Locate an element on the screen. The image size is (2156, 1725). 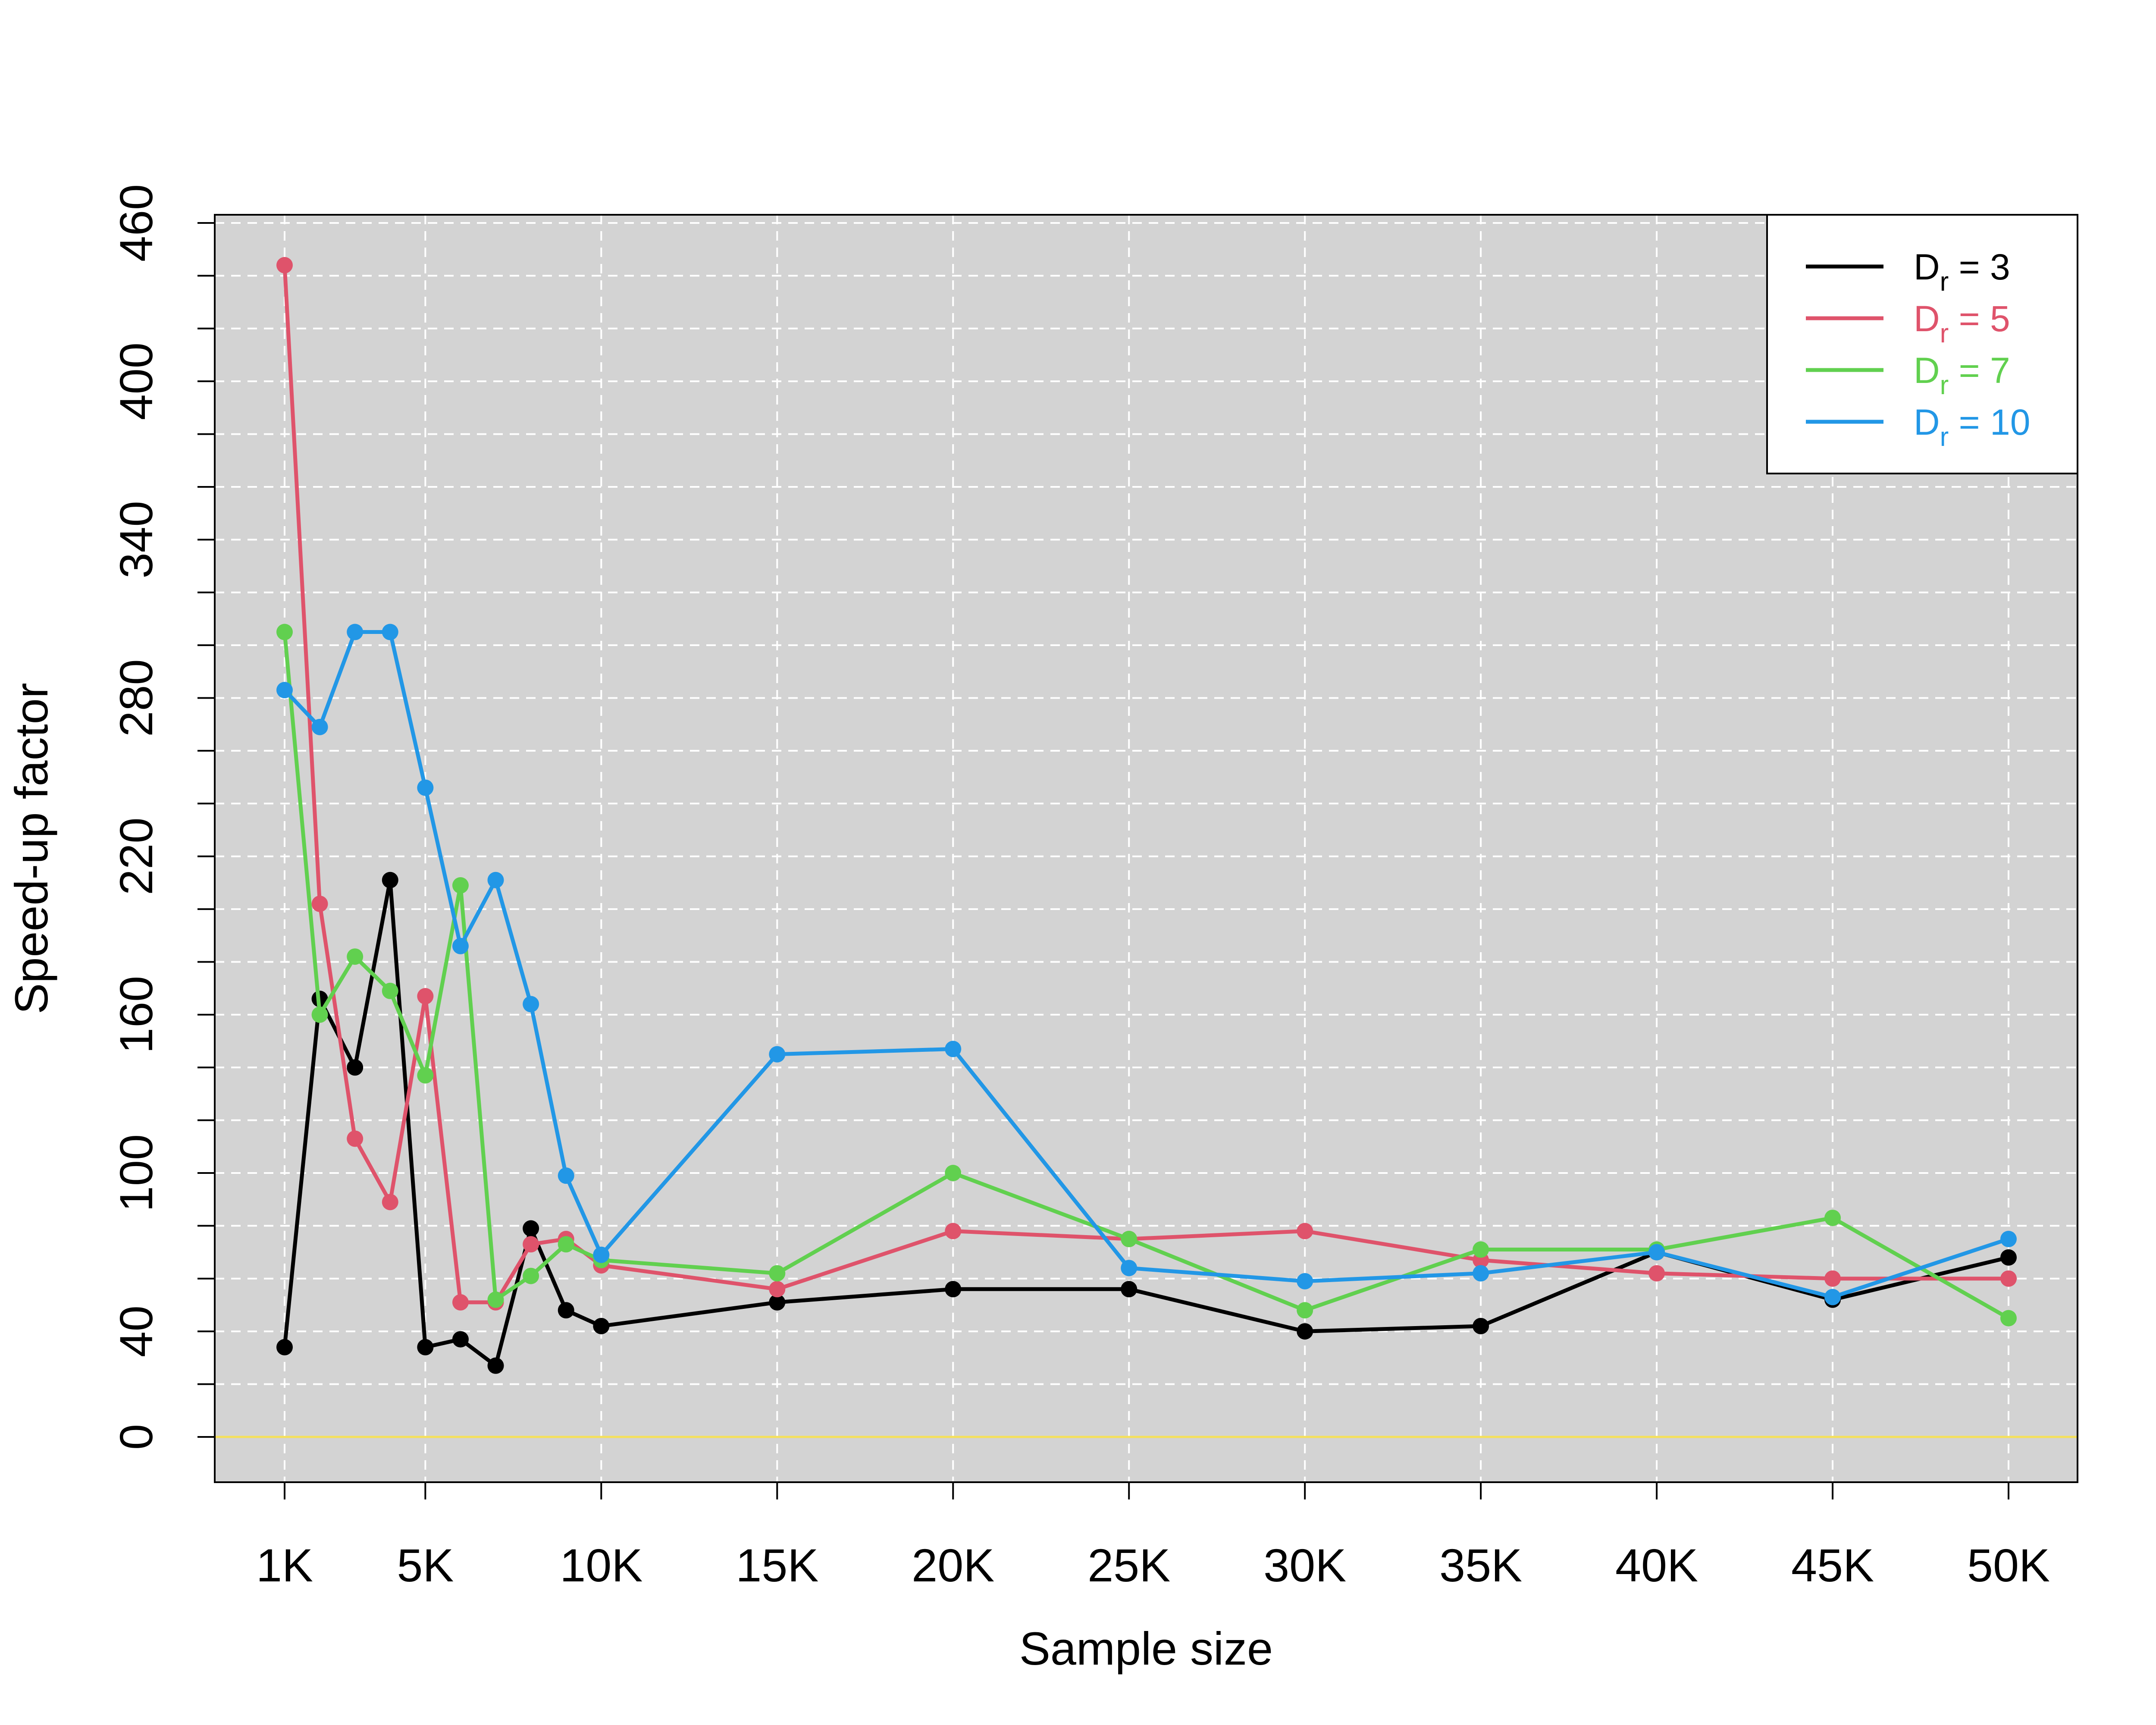
y-tick-label: 280 is located at coordinates (136, 698).